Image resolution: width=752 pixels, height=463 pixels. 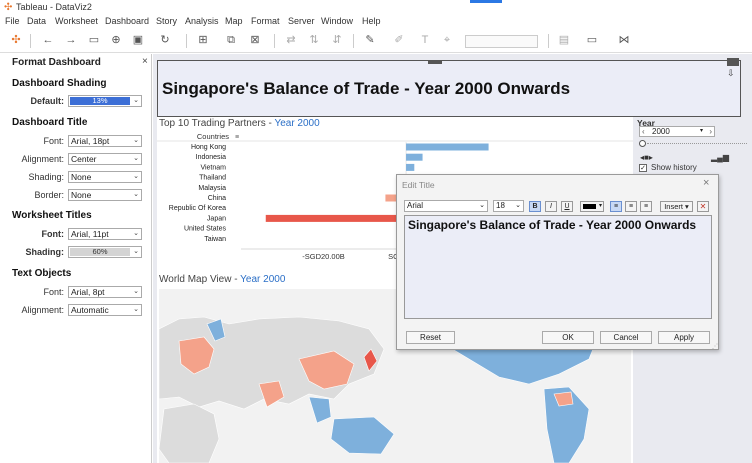 I want to click on tableau-start-icon: ✣, so click(x=16, y=40).